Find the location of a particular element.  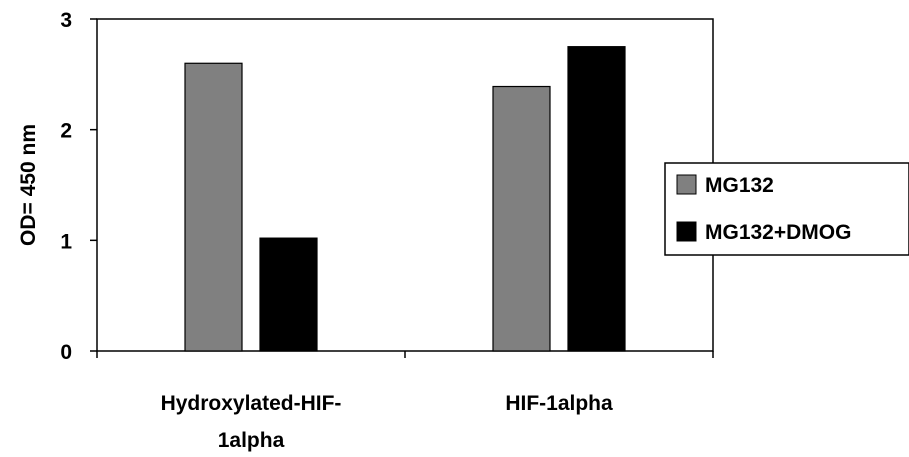

y-tick-label: 3 is located at coordinates (66, 20).